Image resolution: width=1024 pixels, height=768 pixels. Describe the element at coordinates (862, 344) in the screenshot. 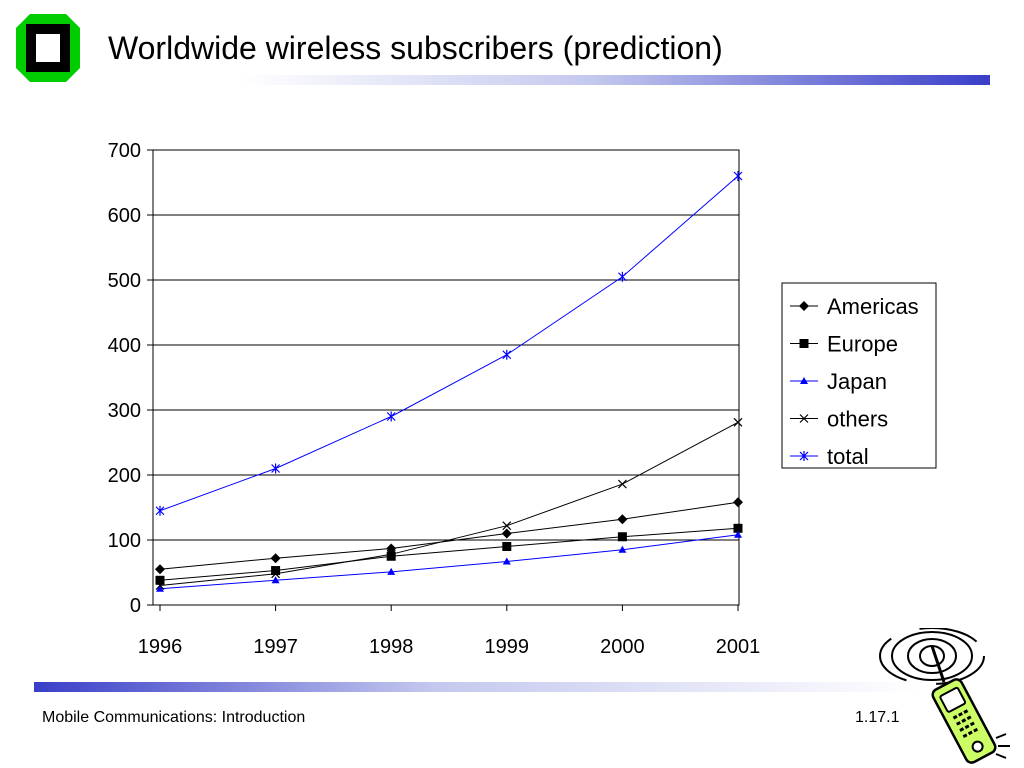

I see `legend-label: Europe` at that location.